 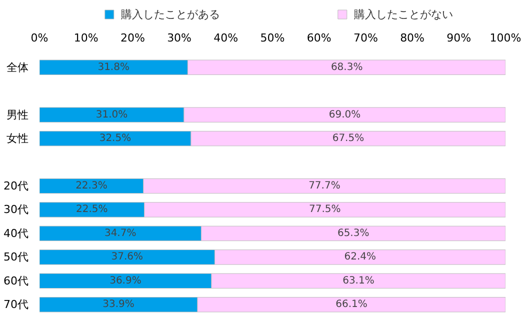 I want to click on data-label: 66.1%, so click(x=352, y=304).